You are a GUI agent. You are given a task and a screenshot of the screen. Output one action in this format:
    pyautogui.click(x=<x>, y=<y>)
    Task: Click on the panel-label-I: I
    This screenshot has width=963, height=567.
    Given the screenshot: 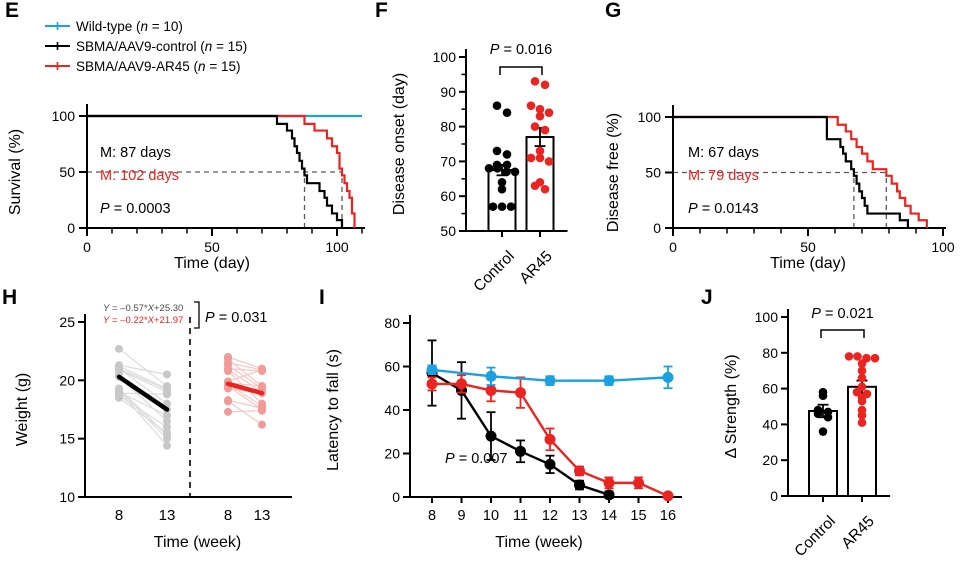 What is the action you would take?
    pyautogui.click(x=322, y=297)
    